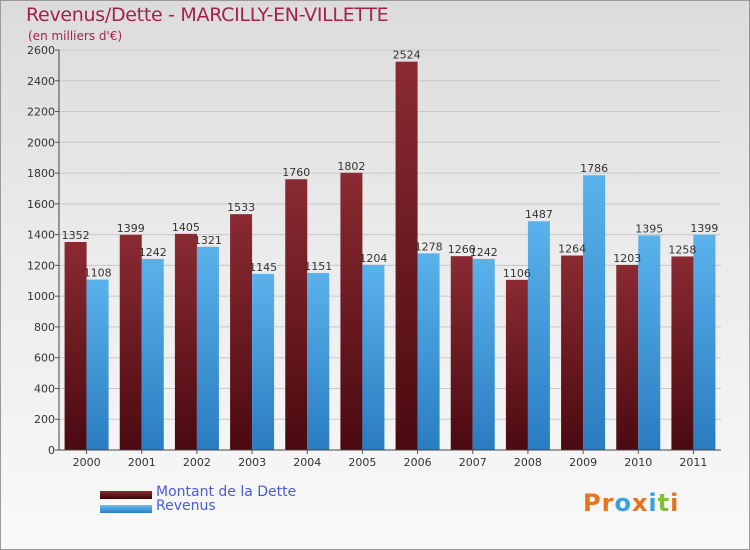 This screenshot has height=550, width=750. Describe the element at coordinates (592, 503) in the screenshot. I see `logo-letter: P` at that location.